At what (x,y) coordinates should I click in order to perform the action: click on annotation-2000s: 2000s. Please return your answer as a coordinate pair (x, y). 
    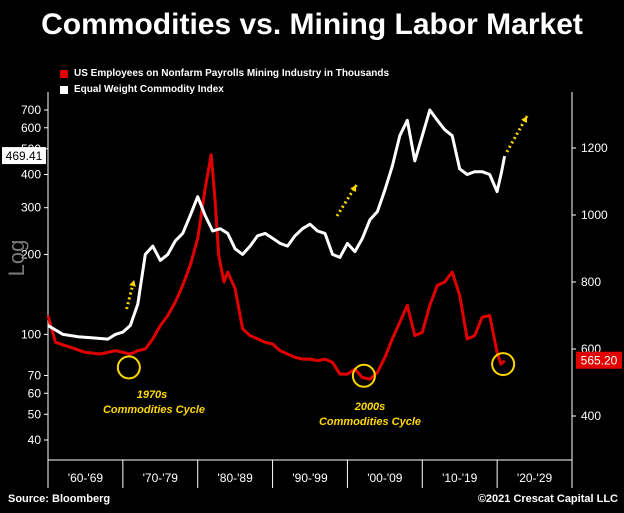
    Looking at the image, I should click on (370, 407).